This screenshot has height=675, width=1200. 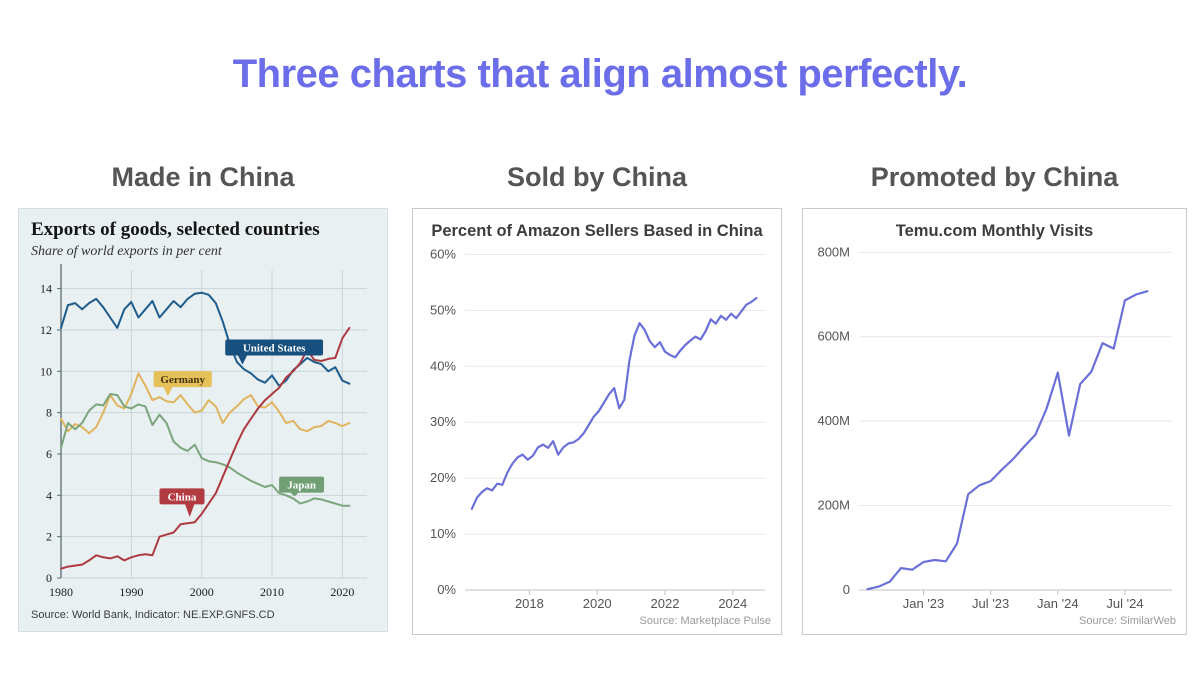 I want to click on x-tick-label: Jul '23, so click(x=990, y=603).